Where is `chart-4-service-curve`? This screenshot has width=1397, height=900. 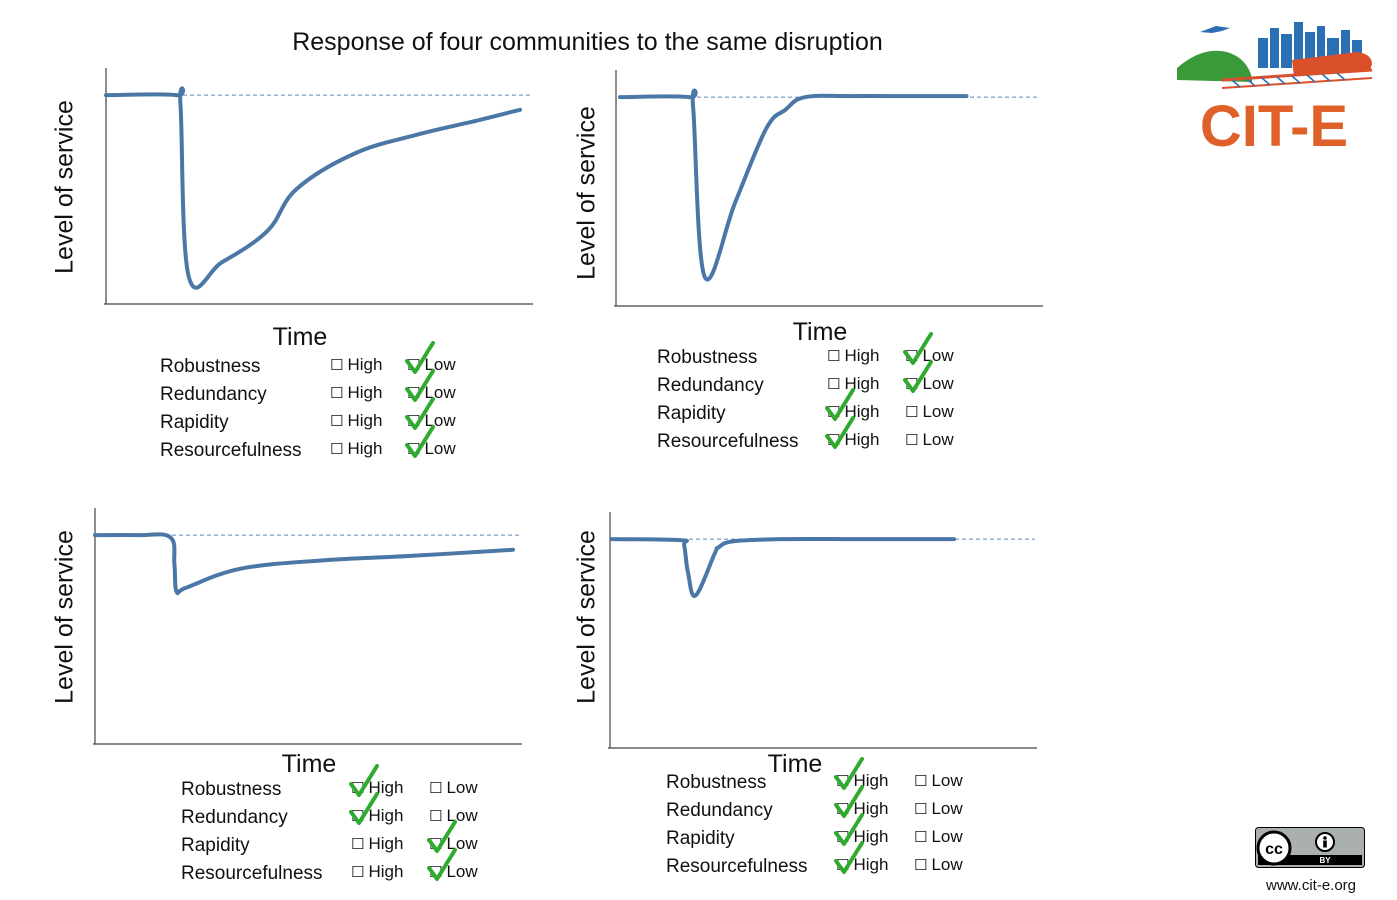 chart-4-service-curve is located at coordinates (783, 567).